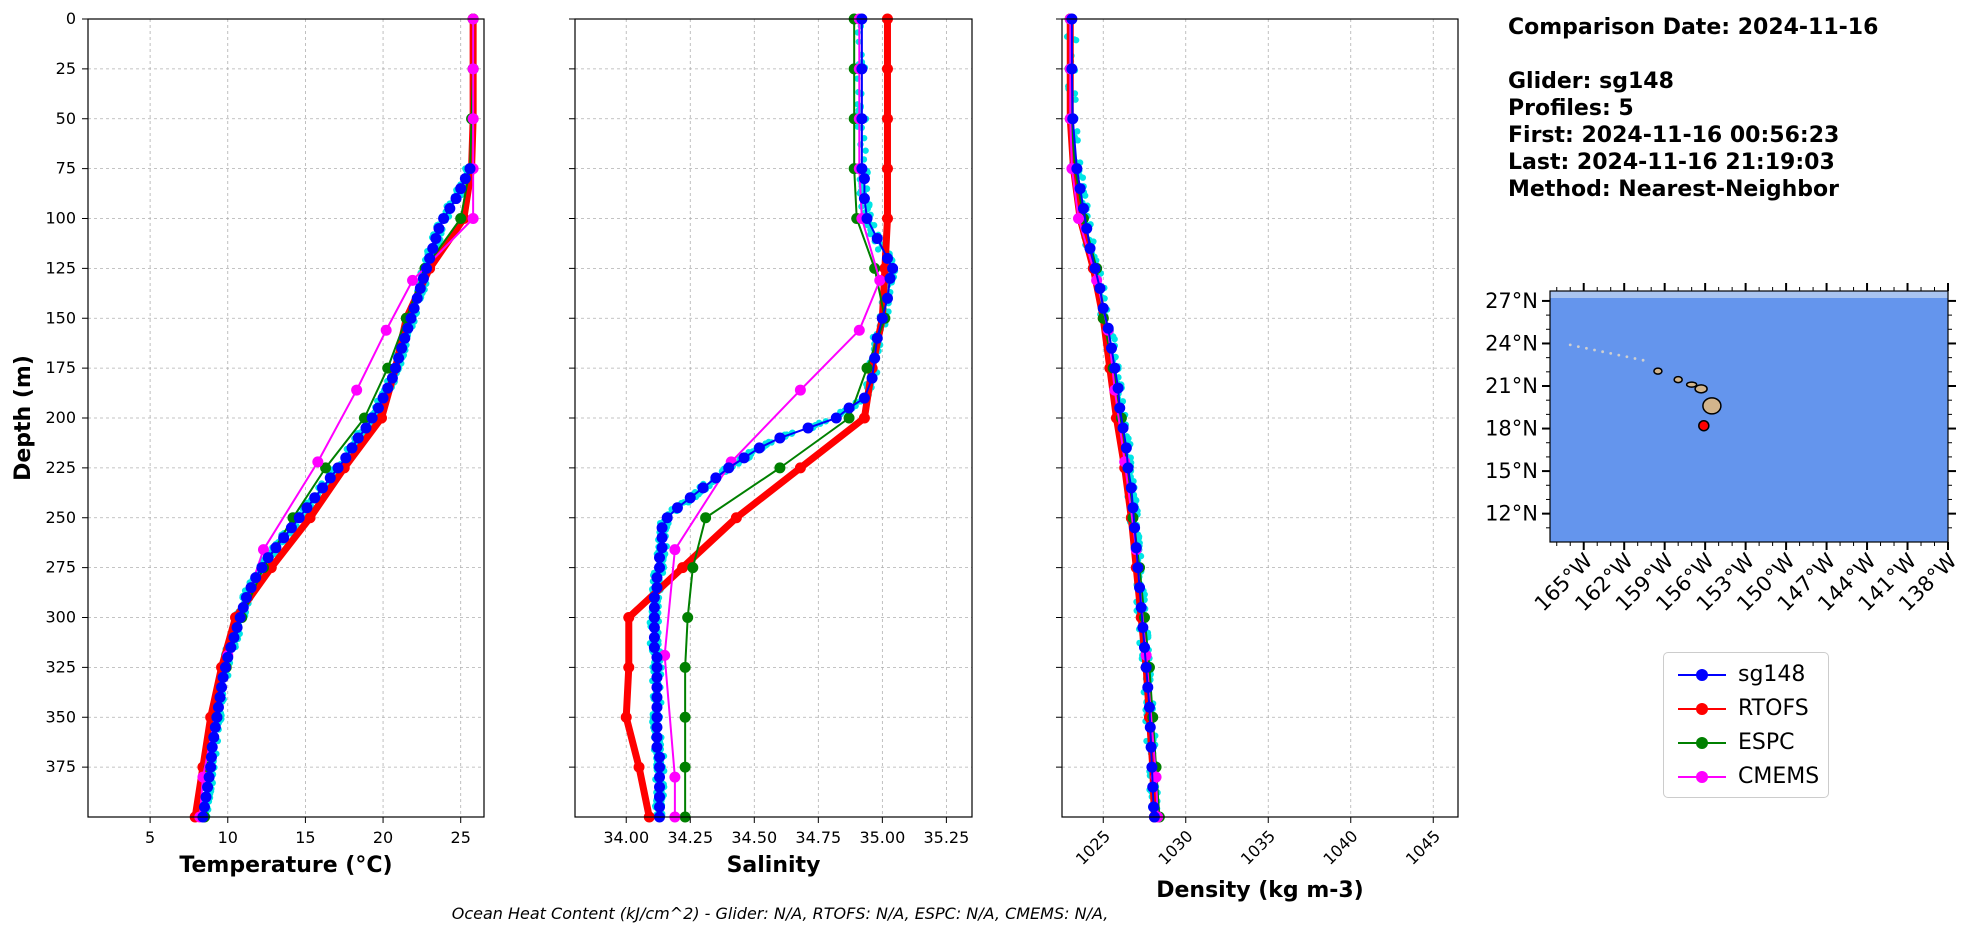 This screenshot has width=1987, height=934. I want to click on y-tick-label: 25, so click(66, 68).